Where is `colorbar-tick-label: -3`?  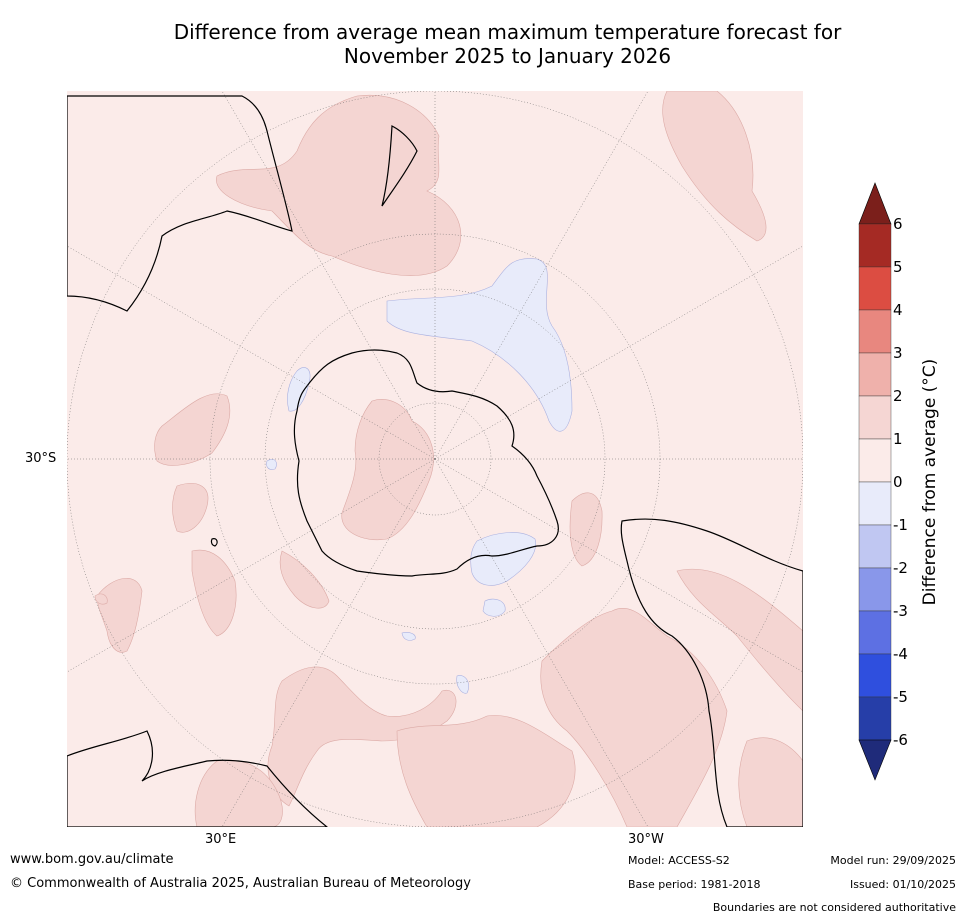
colorbar-tick-label: -3 is located at coordinates (900, 611).